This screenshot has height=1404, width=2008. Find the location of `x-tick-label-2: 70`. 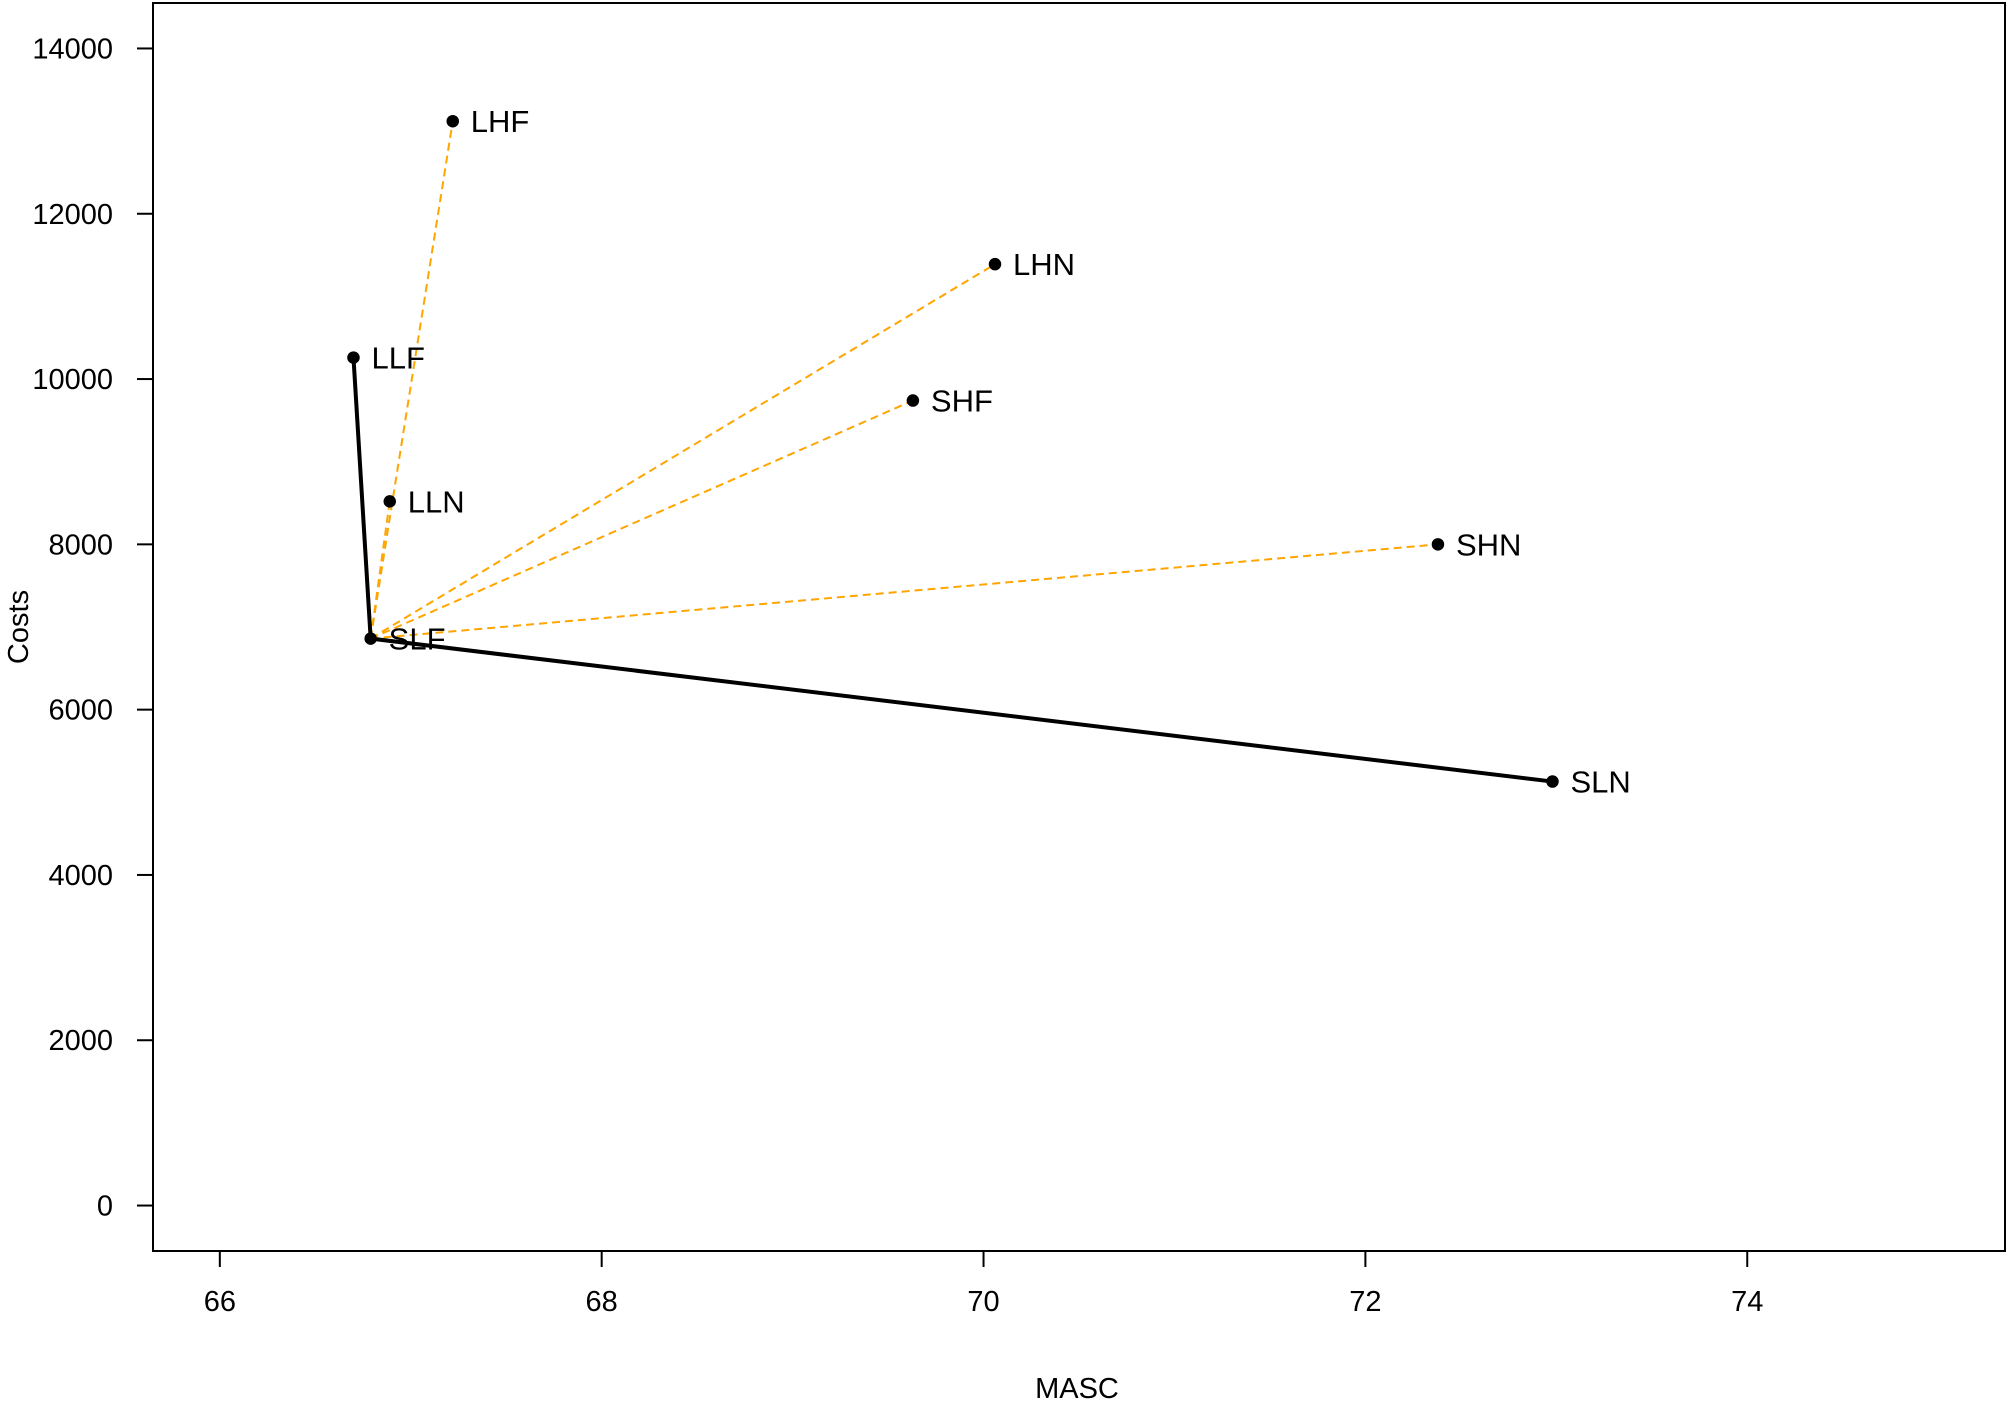

x-tick-label-2: 70 is located at coordinates (983, 1302).